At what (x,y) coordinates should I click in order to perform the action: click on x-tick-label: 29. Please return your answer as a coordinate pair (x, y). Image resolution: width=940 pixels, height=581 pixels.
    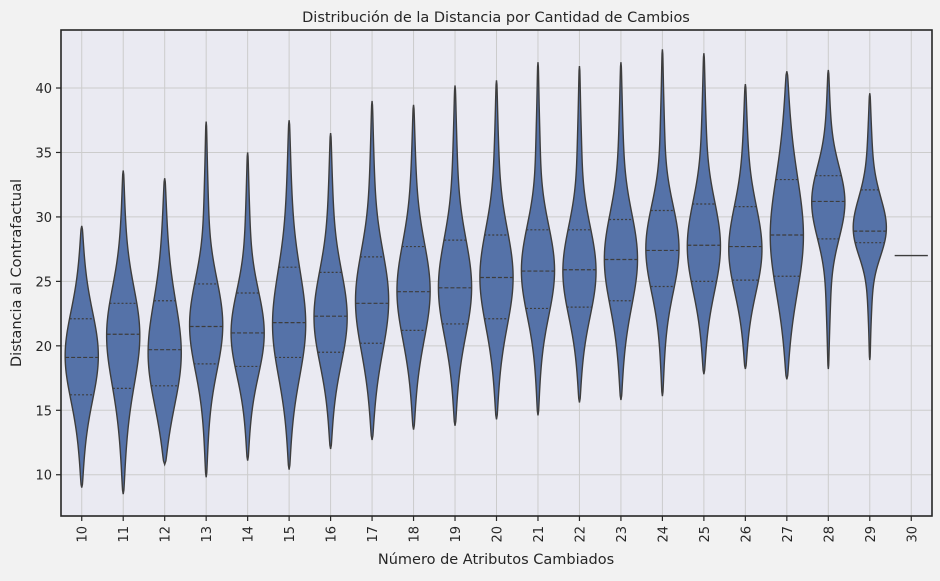
    Looking at the image, I should click on (871, 534).